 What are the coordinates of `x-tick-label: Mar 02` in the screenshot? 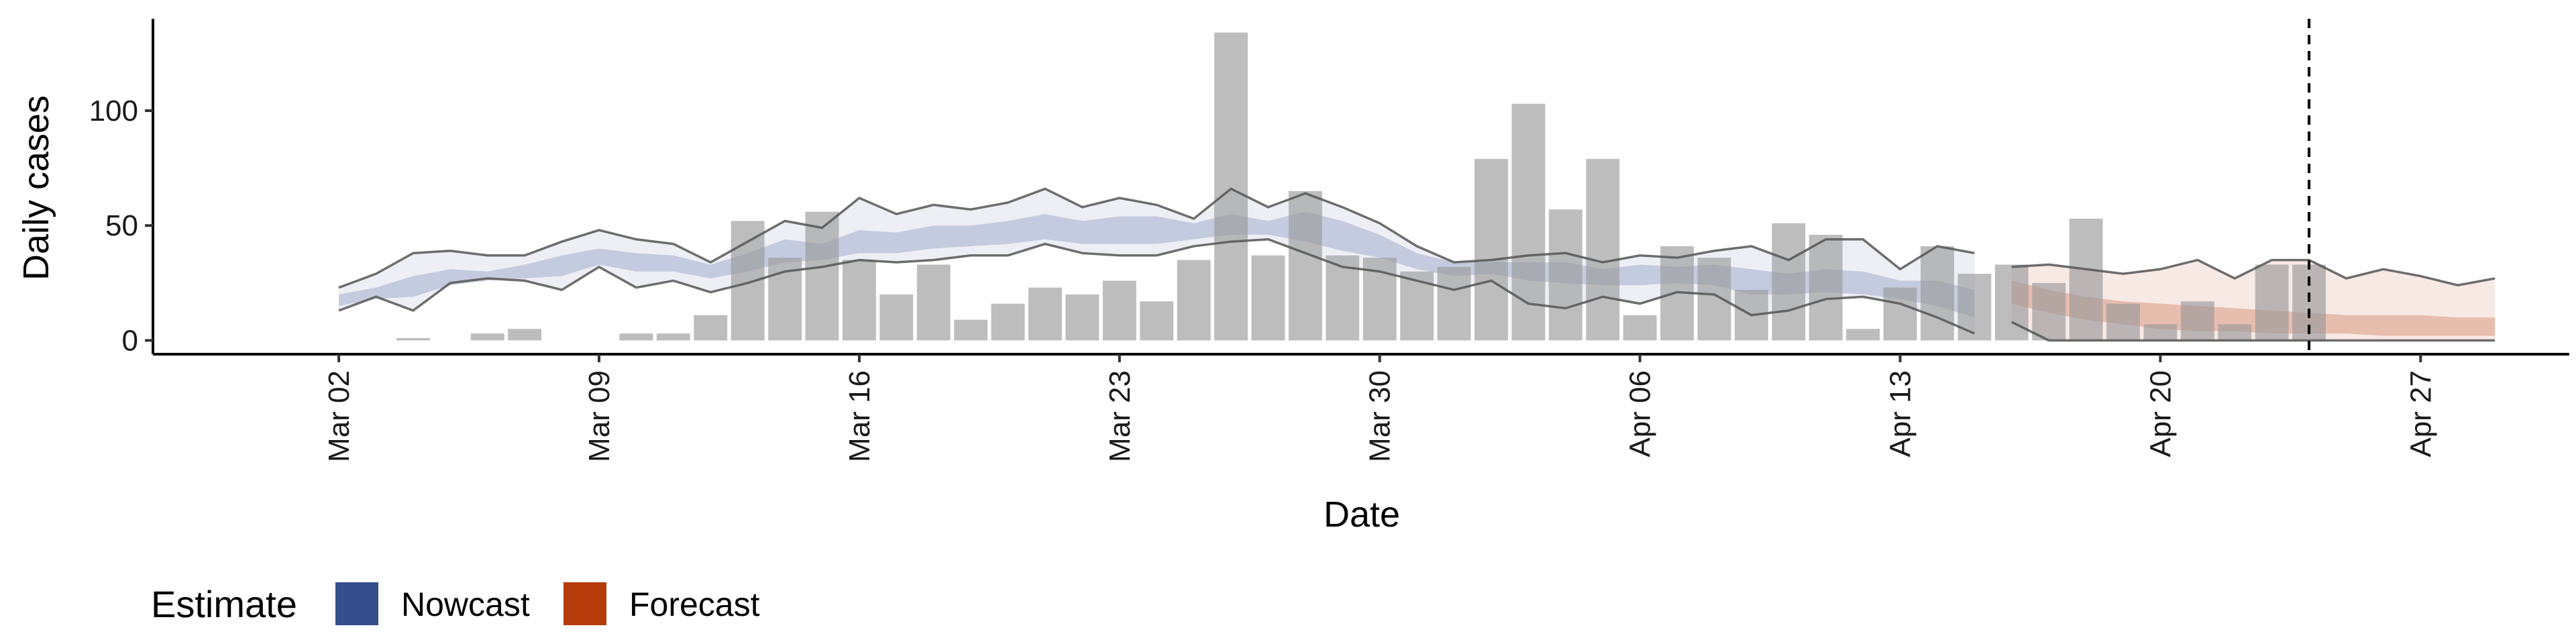 It's located at (339, 416).